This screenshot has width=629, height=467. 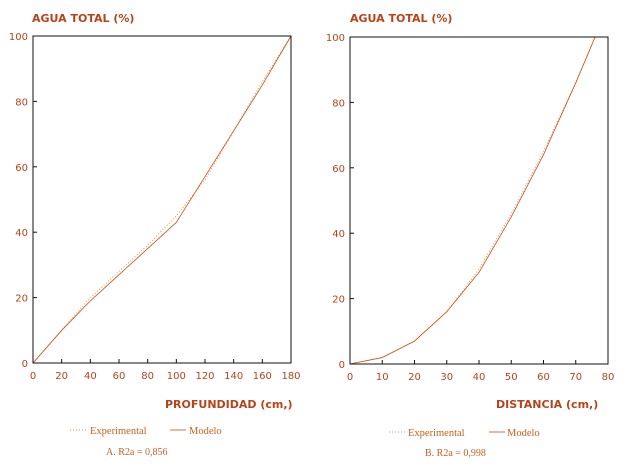 What do you see at coordinates (338, 103) in the screenshot?
I see `chart-b-y-tick-label: 80` at bounding box center [338, 103].